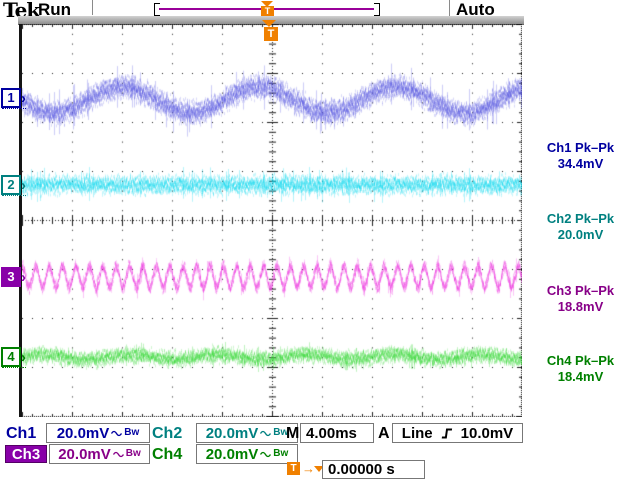 The height and width of the screenshot is (480, 640). I want to click on channel-marker-ch2: 2 ›, so click(13, 185).